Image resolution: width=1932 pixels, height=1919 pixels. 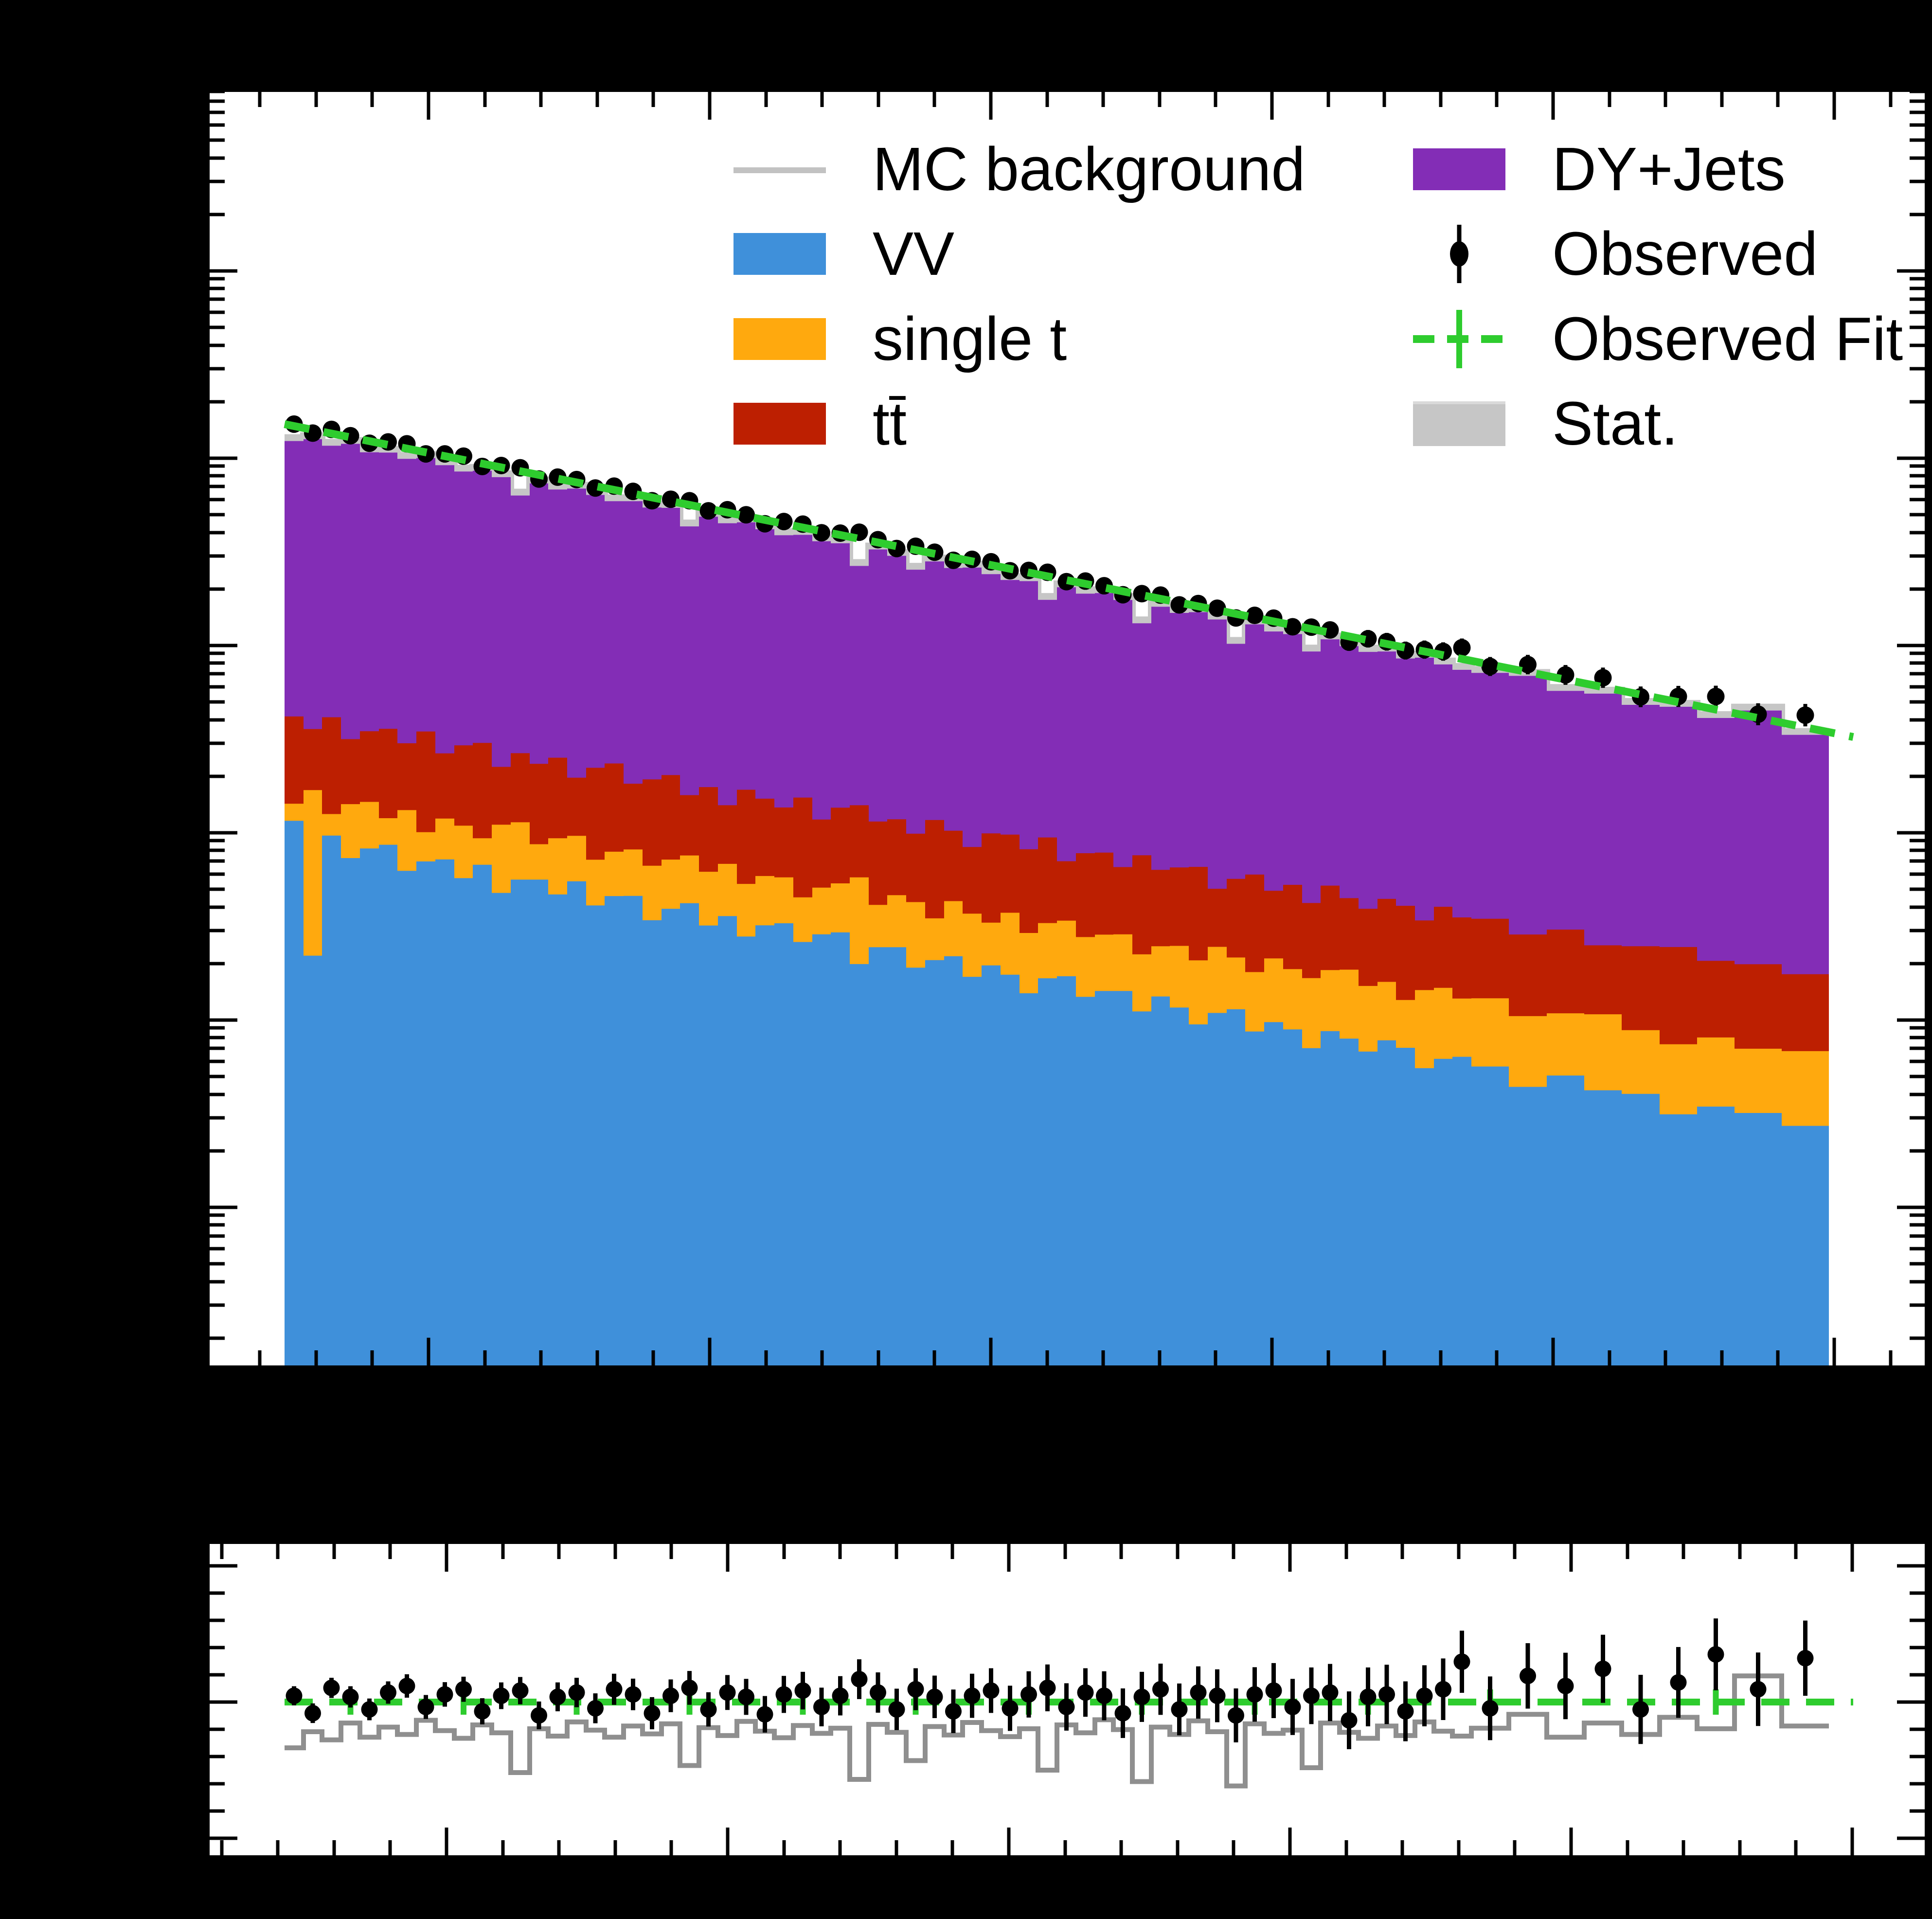 I want to click on legend-item-single-t: single t, so click(x=900, y=339).